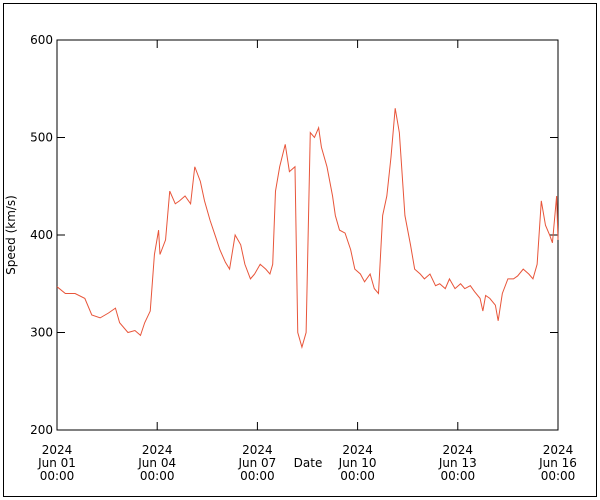  What do you see at coordinates (457, 463) in the screenshot?
I see `x-tick-label: Jun 13` at bounding box center [457, 463].